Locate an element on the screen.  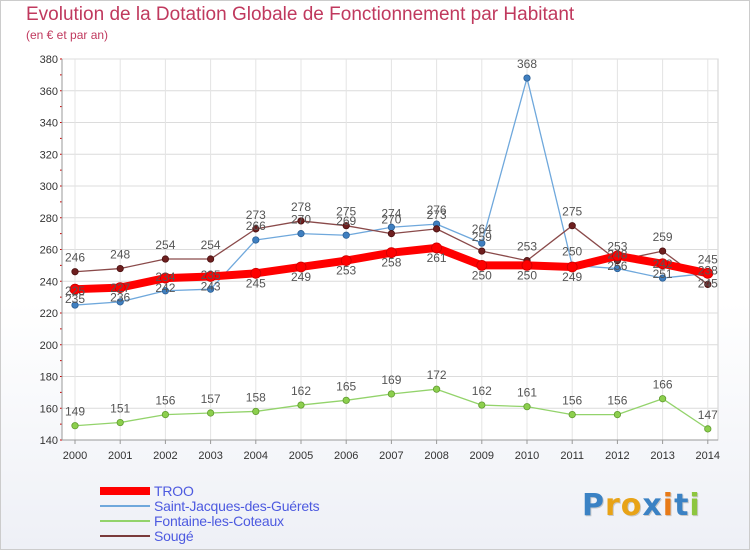
legend-swatch-troo is located at coordinates (125, 491).